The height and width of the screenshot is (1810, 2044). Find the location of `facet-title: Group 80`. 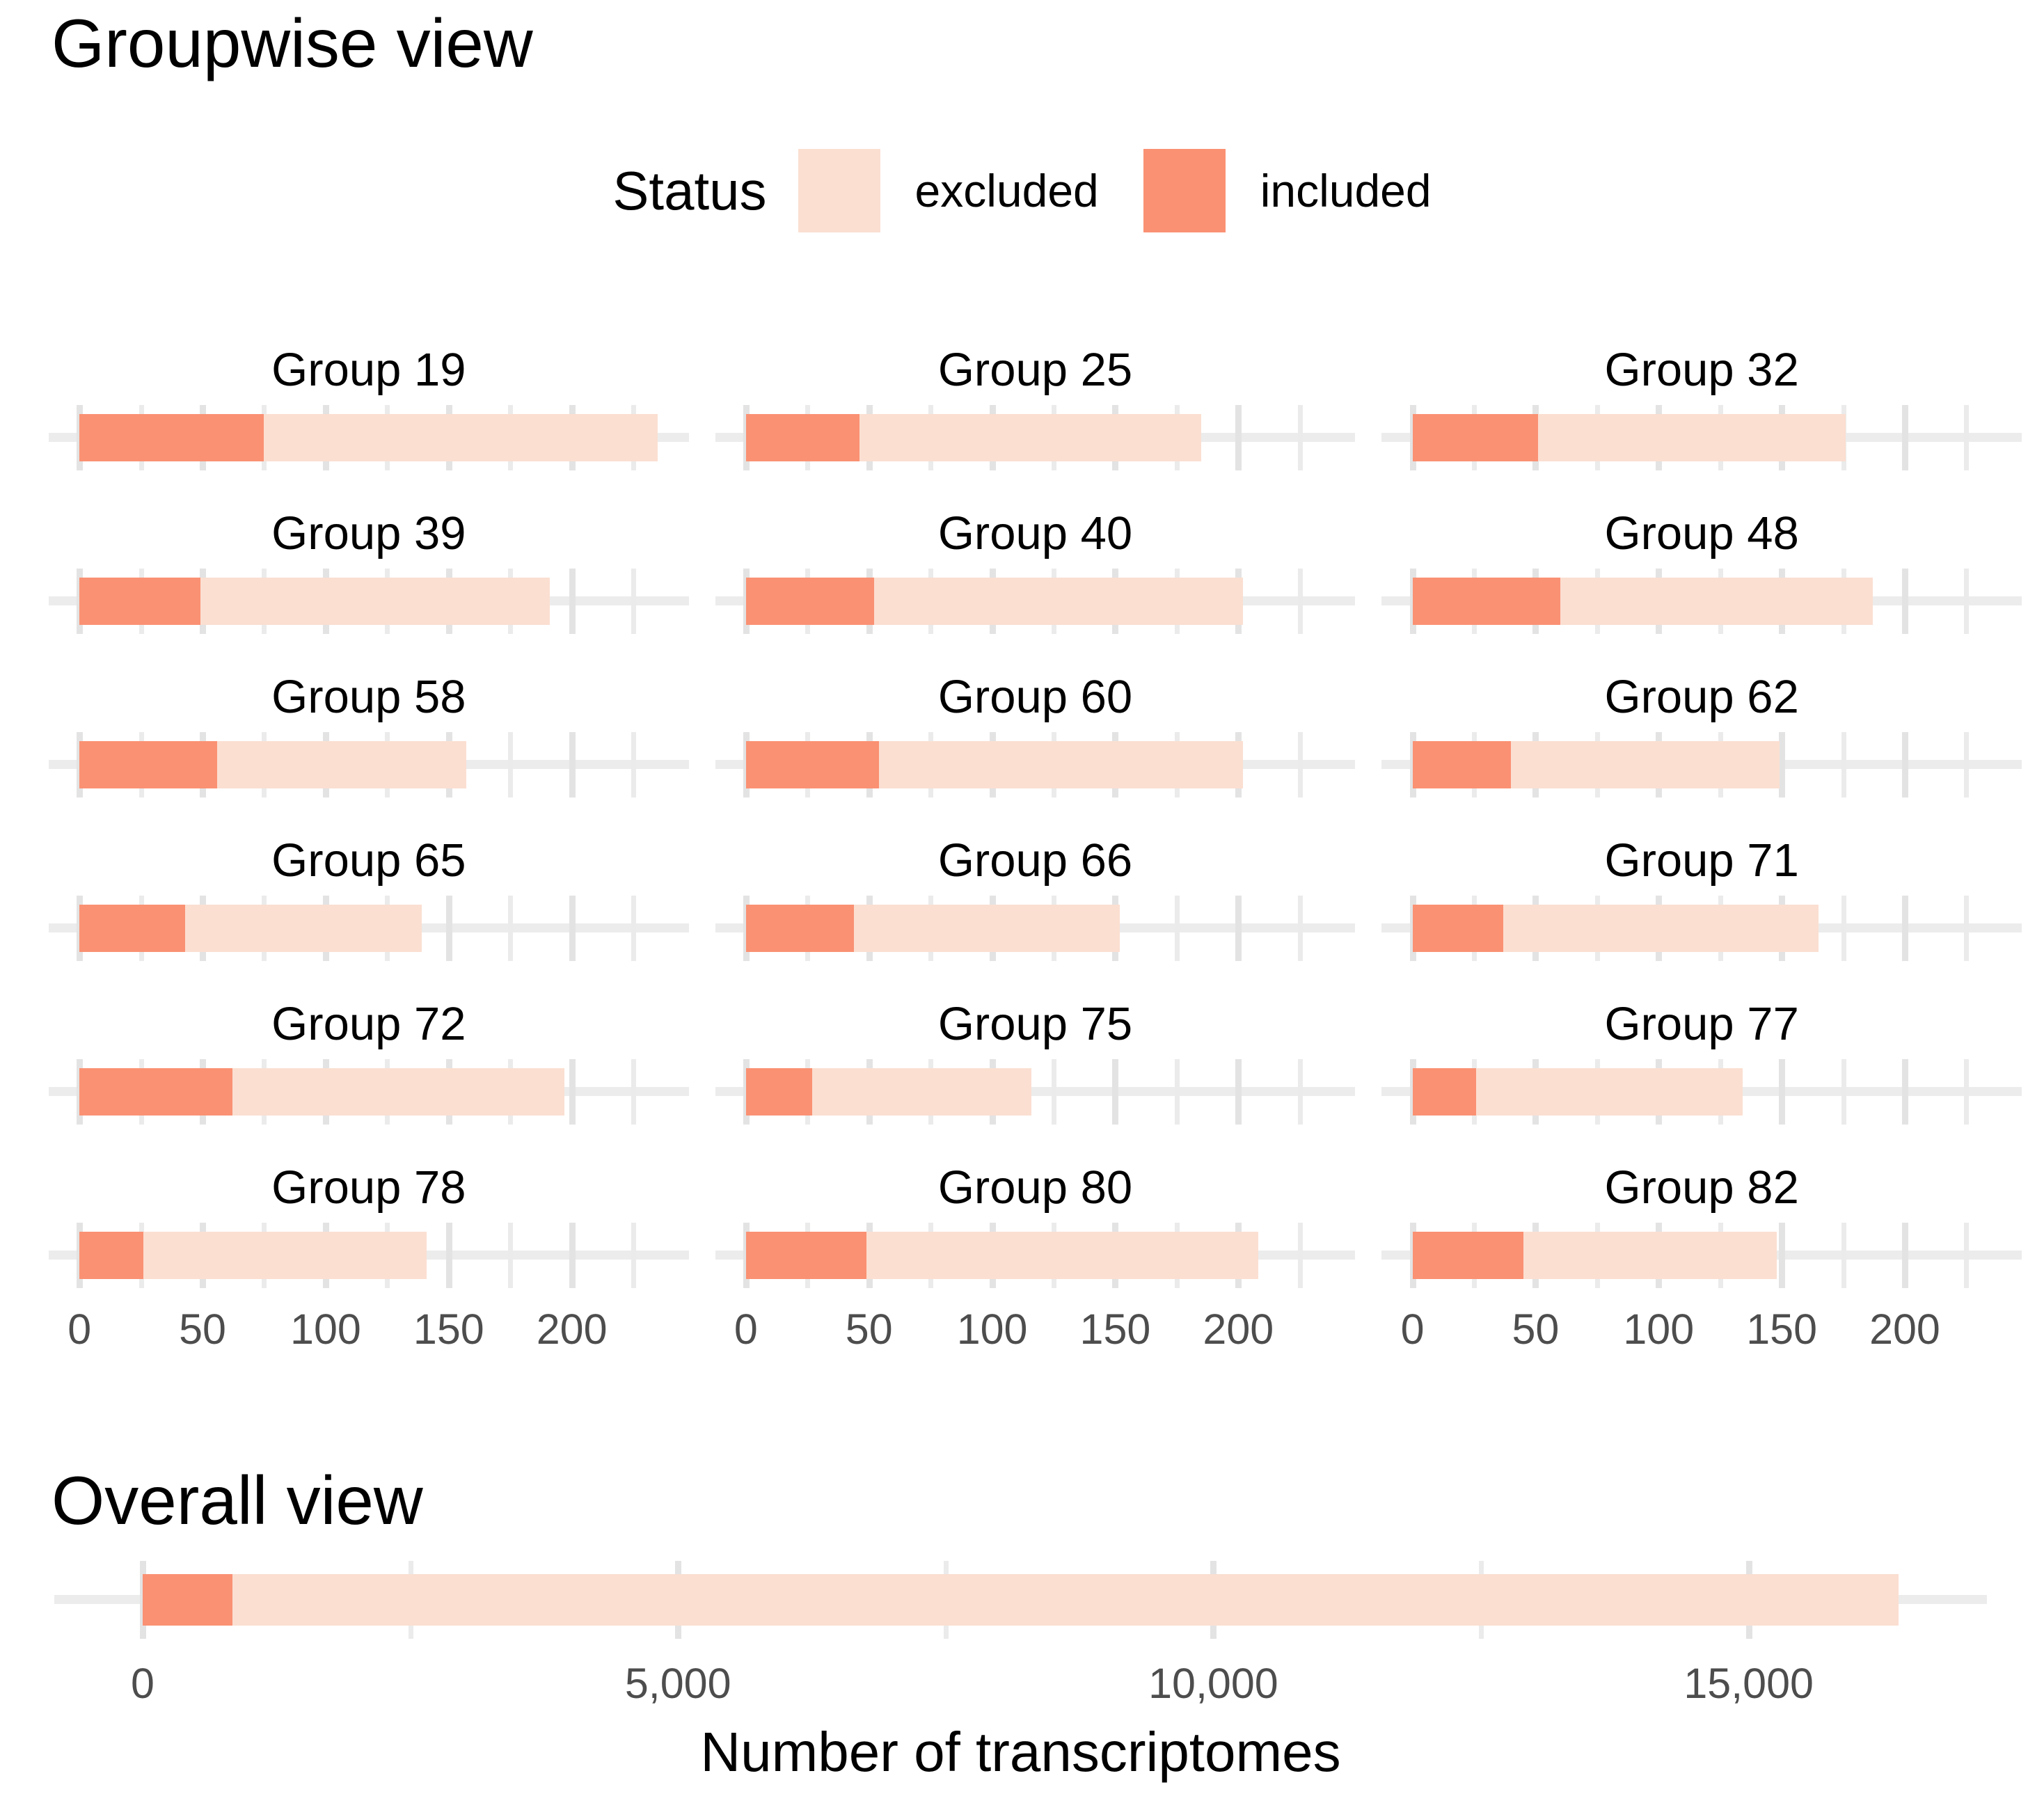

facet-title: Group 80 is located at coordinates (1035, 1187).